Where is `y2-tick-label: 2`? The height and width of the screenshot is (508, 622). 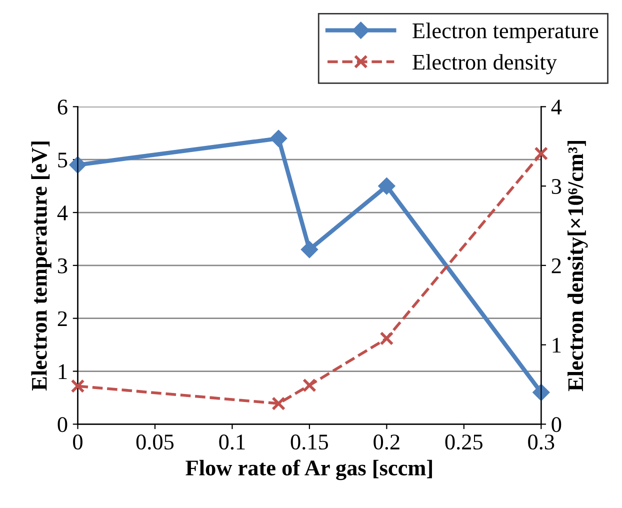 y2-tick-label: 2 is located at coordinates (556, 266).